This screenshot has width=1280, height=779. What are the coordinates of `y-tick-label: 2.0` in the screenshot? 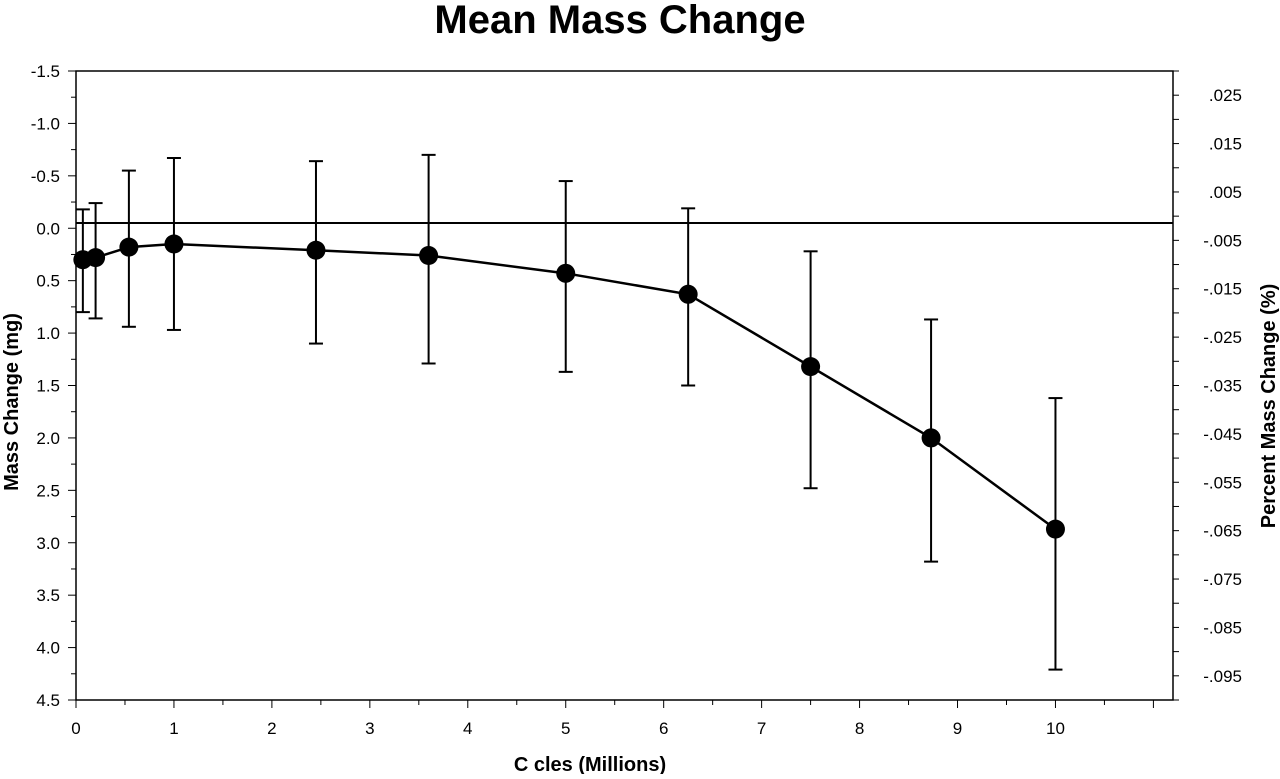 It's located at (48, 438).